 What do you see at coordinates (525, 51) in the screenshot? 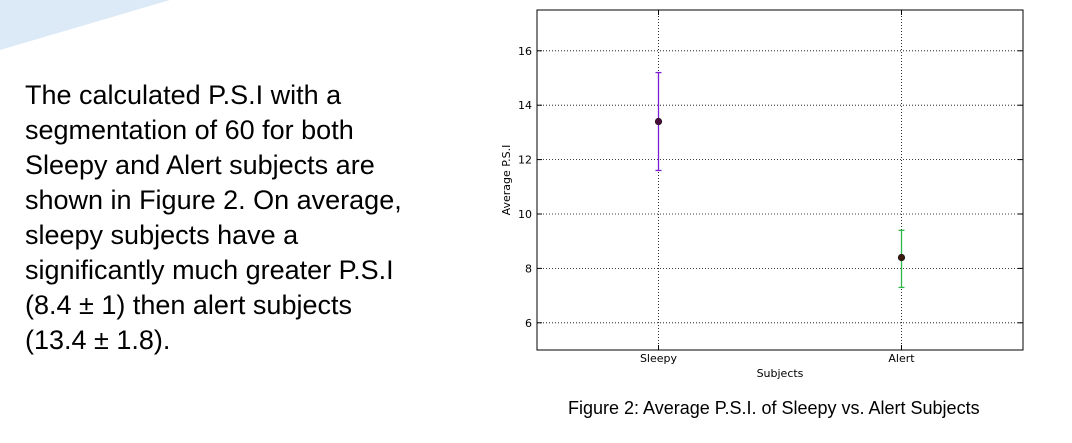
I see `y-tick-label: 16` at bounding box center [525, 51].